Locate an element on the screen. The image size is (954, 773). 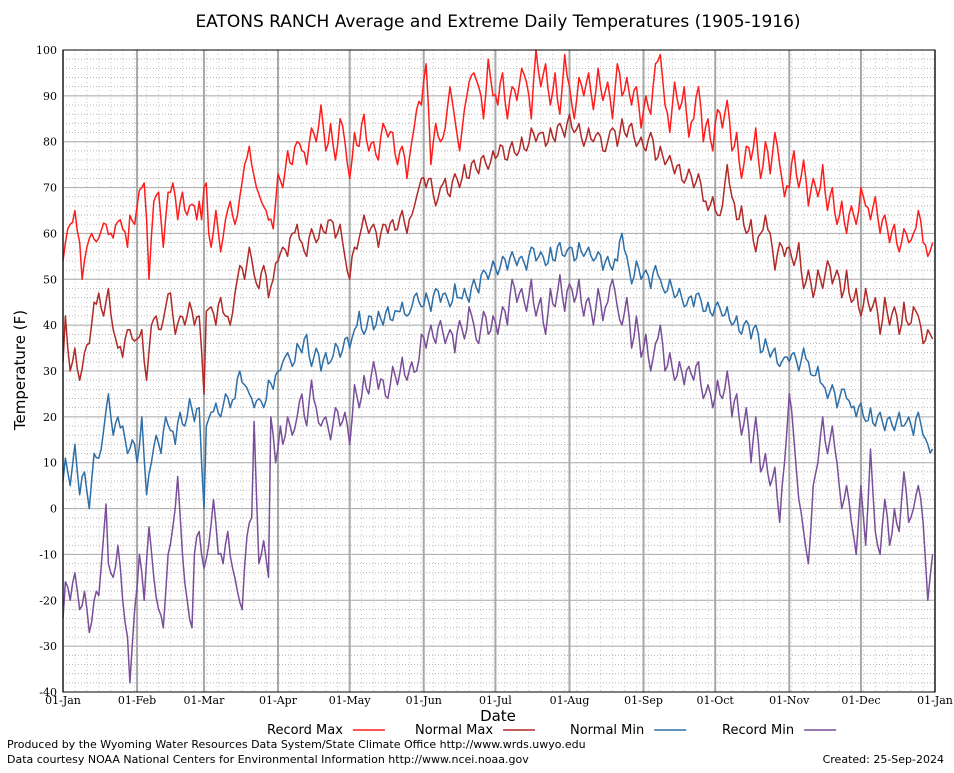
y-tick-label: 40 is located at coordinates (50, 325).